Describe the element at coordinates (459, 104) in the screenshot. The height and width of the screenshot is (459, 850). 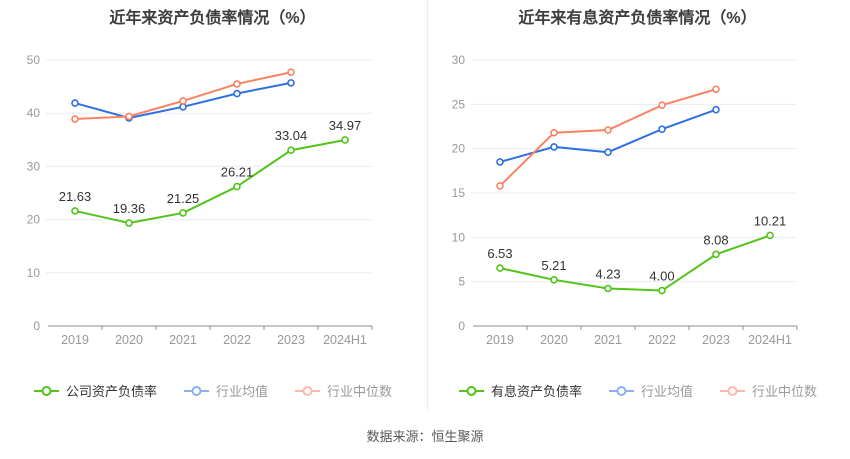
I see `y-tick-label: 25` at that location.